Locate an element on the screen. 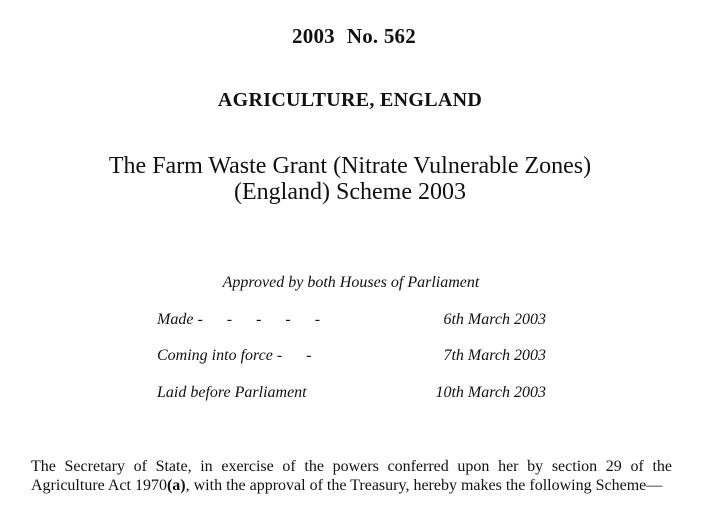 This screenshot has width=708, height=521. instrument-no: No. 562 is located at coordinates (381, 36).